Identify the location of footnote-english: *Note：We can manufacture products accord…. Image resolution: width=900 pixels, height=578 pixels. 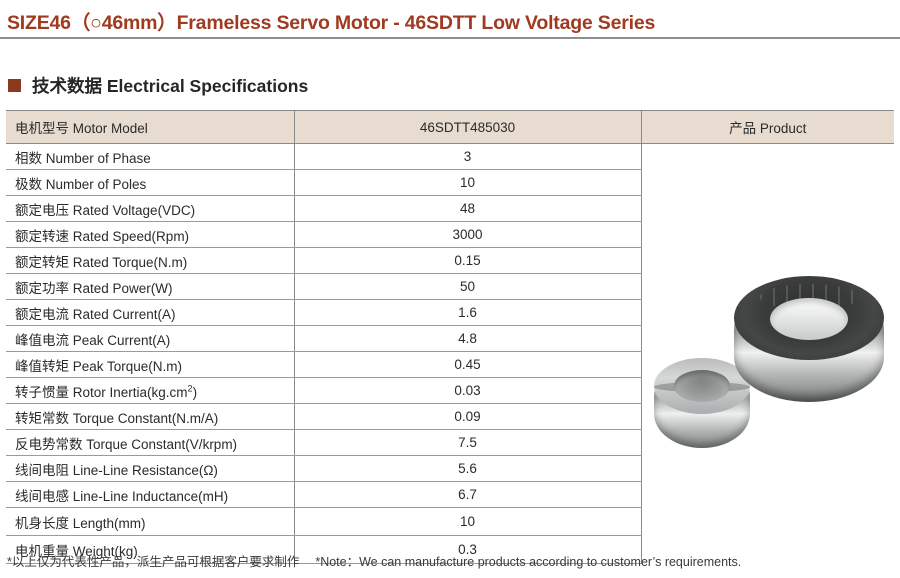
(528, 562).